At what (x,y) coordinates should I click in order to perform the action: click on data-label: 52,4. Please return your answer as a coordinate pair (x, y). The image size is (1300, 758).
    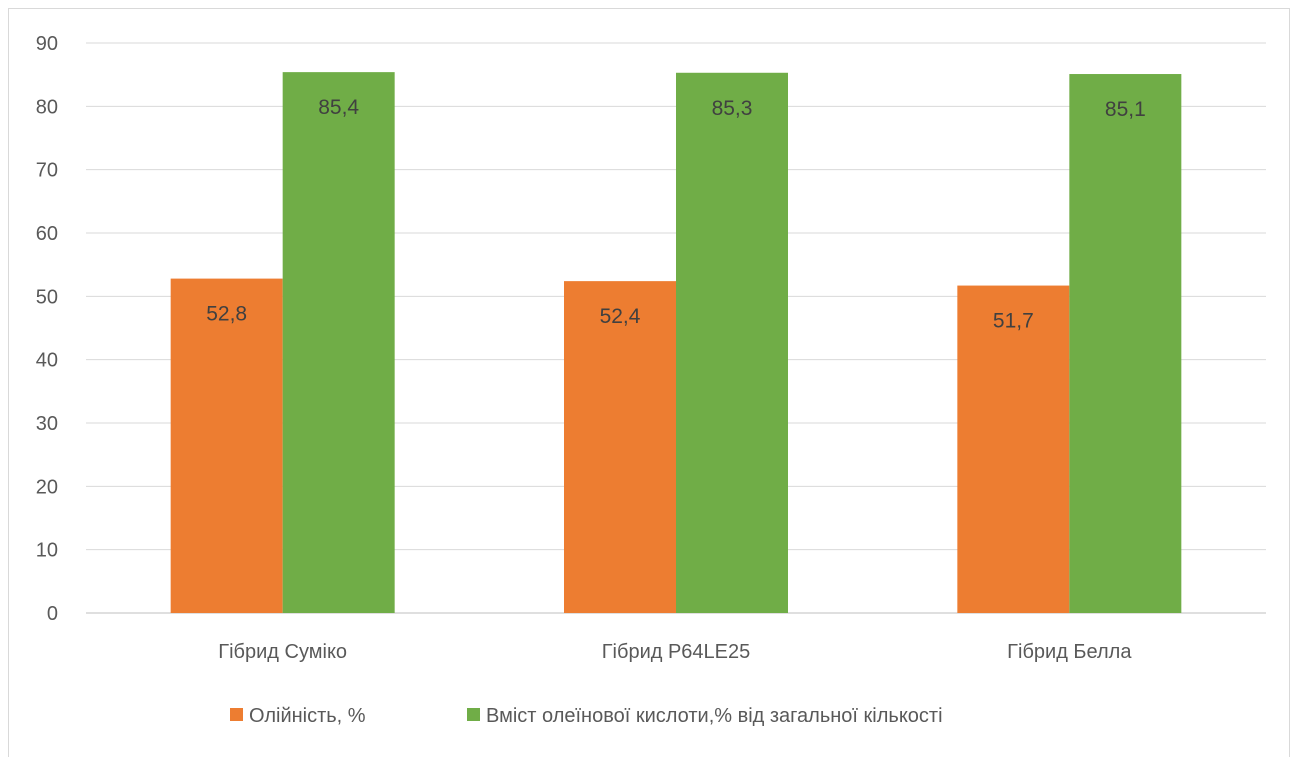
    Looking at the image, I should click on (620, 316).